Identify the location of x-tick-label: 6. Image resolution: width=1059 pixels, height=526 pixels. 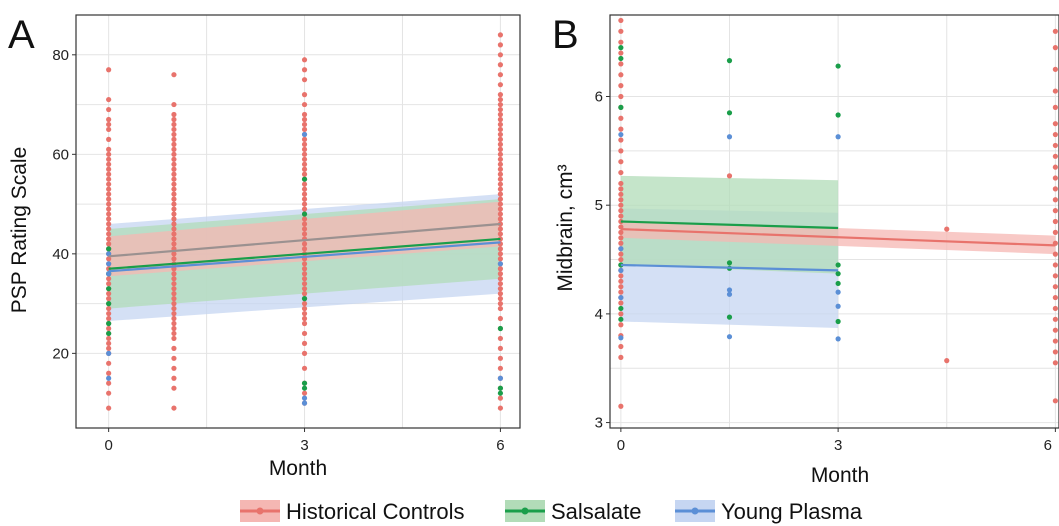
(500, 445).